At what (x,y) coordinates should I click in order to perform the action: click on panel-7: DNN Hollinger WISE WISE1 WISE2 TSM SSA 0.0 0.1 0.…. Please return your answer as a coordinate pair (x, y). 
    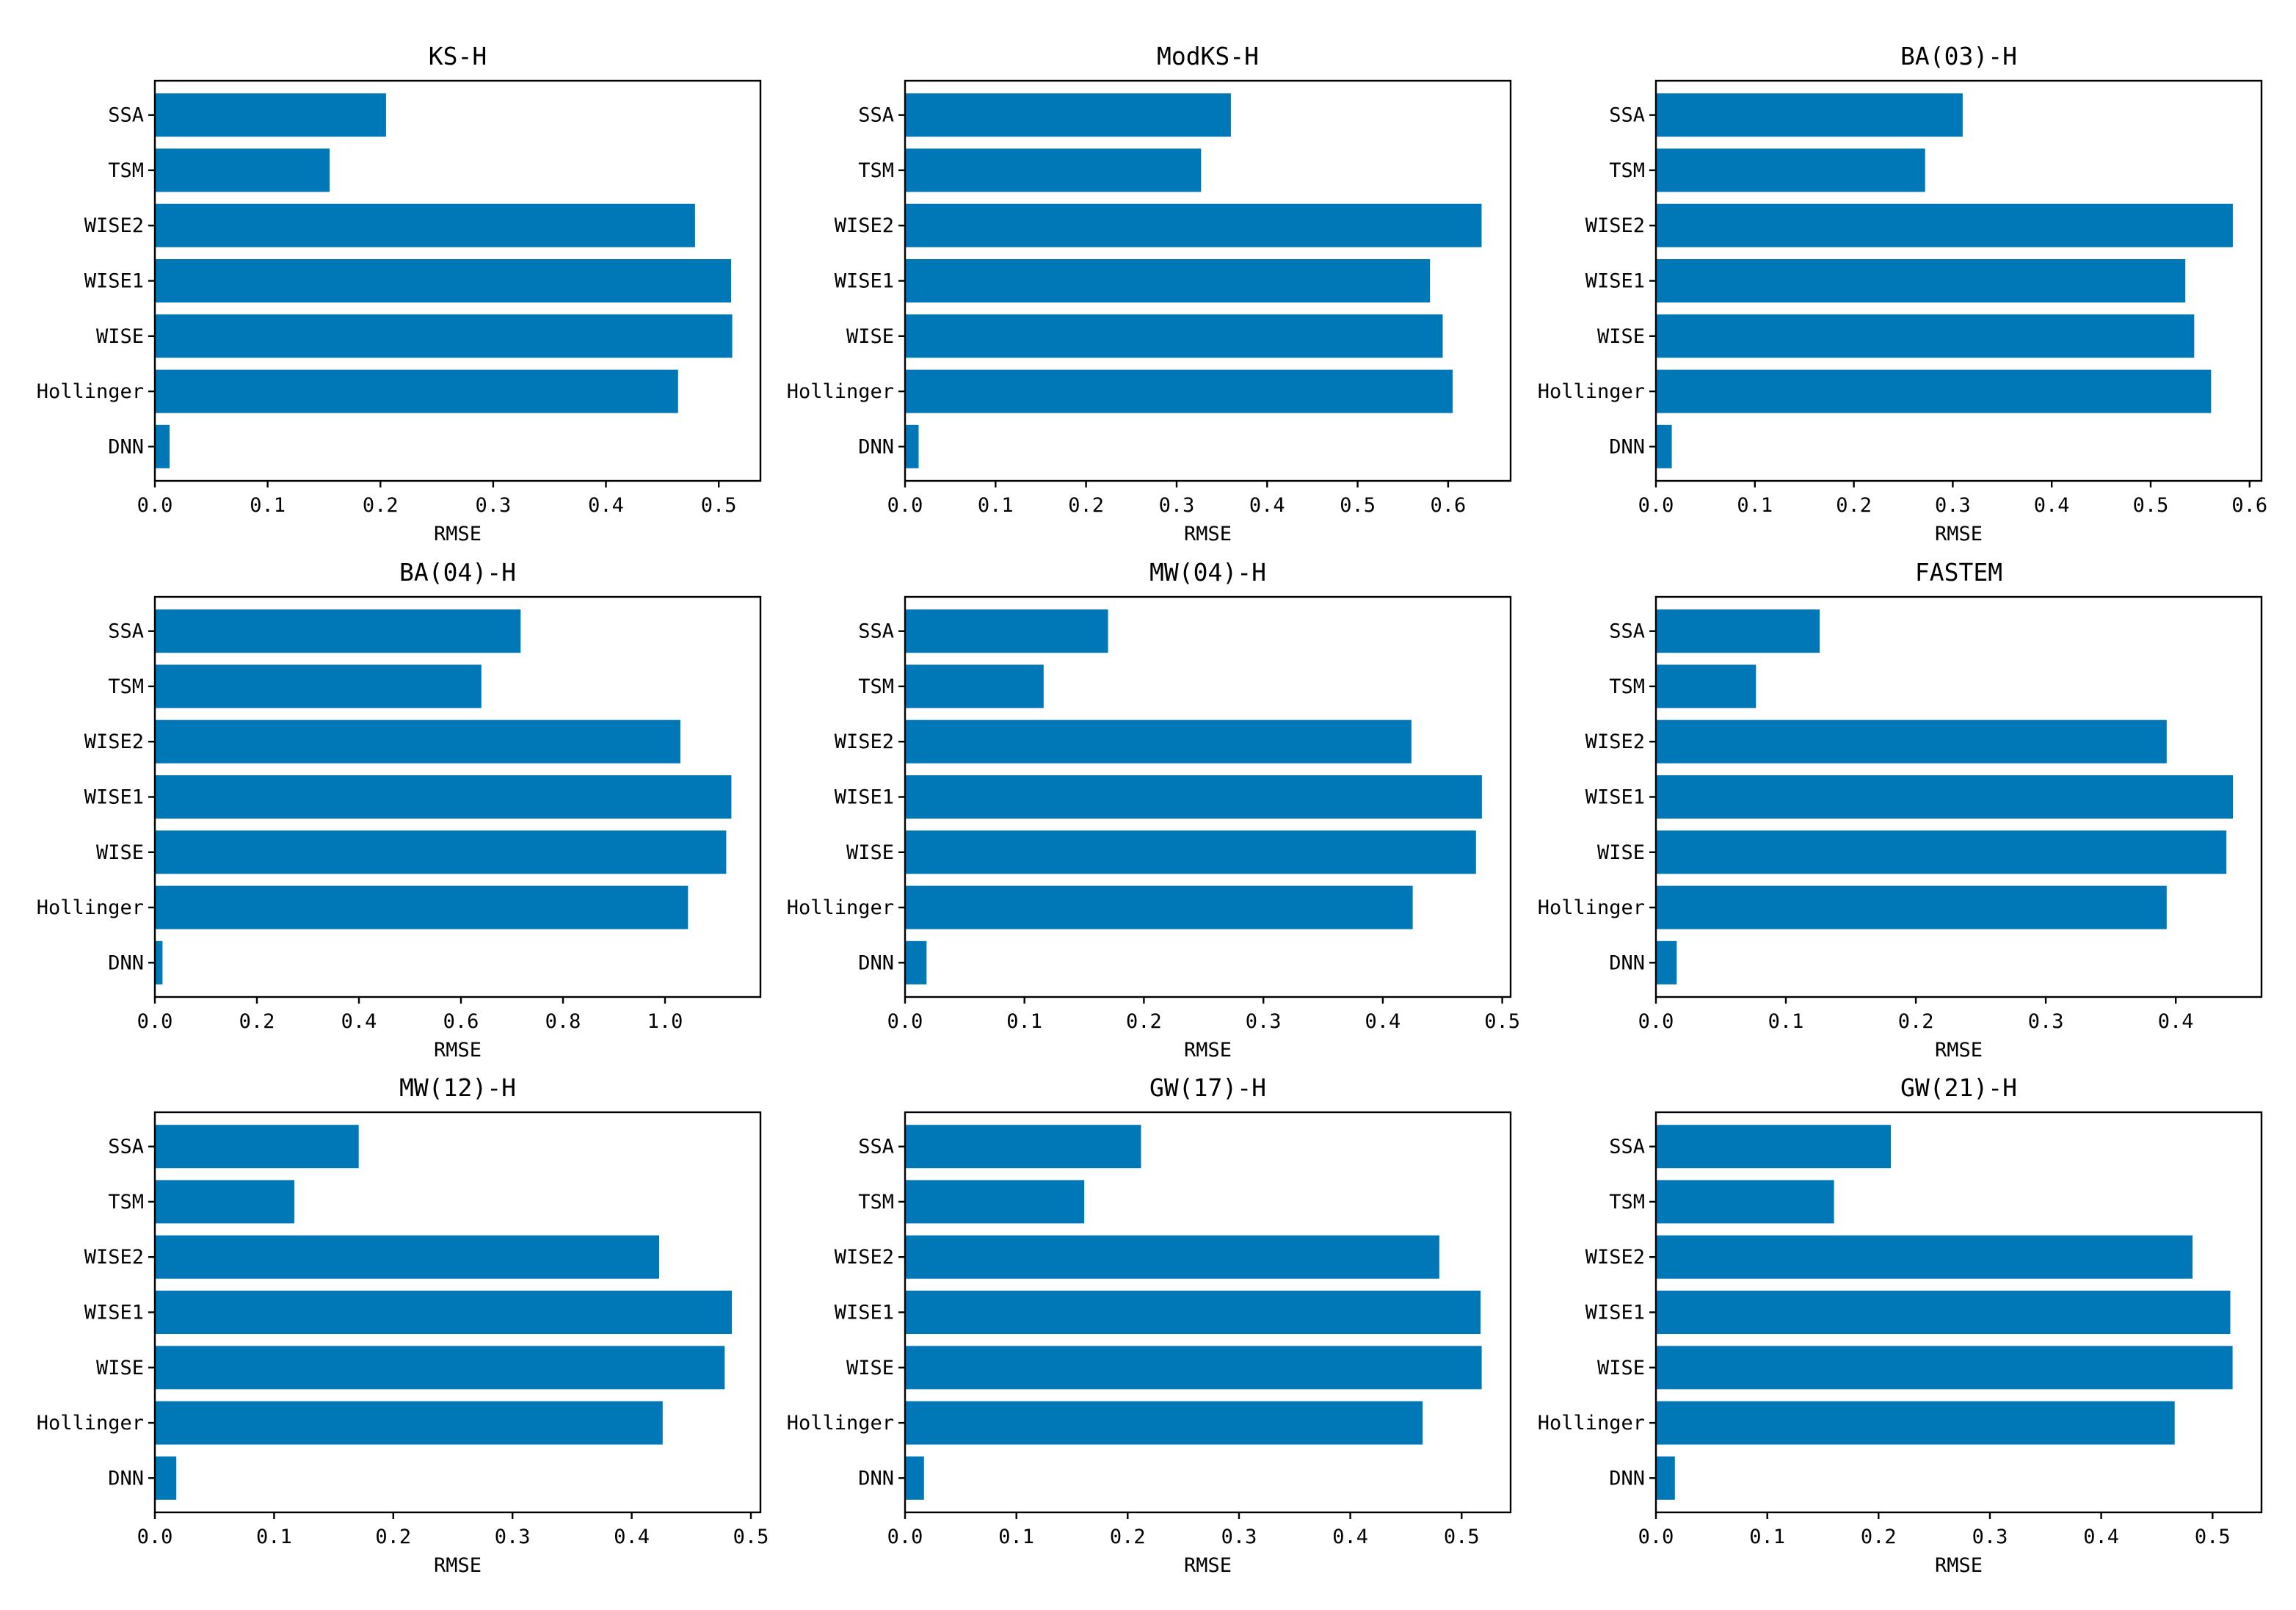
    Looking at the image, I should click on (1149, 1325).